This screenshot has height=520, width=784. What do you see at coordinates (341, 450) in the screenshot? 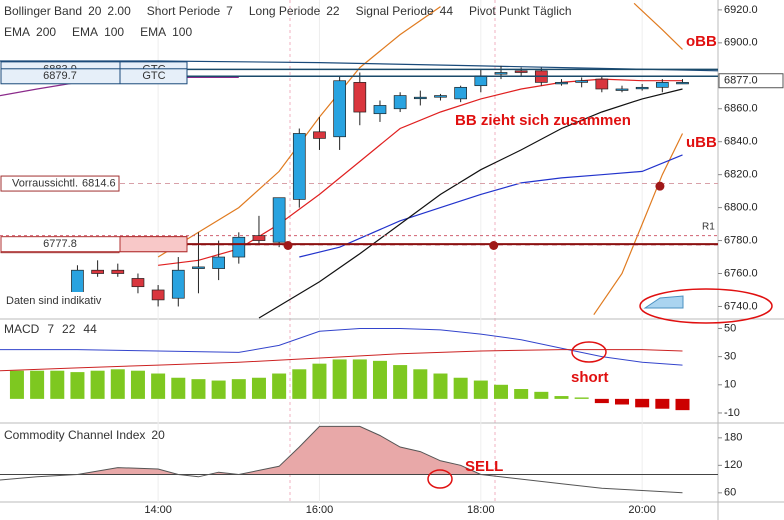
I see `cci-fill` at bounding box center [341, 450].